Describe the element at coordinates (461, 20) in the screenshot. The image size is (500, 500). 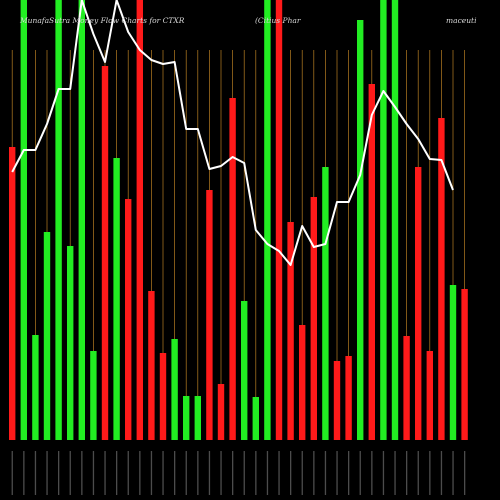
I see `chart-title-right: maceuti` at that location.